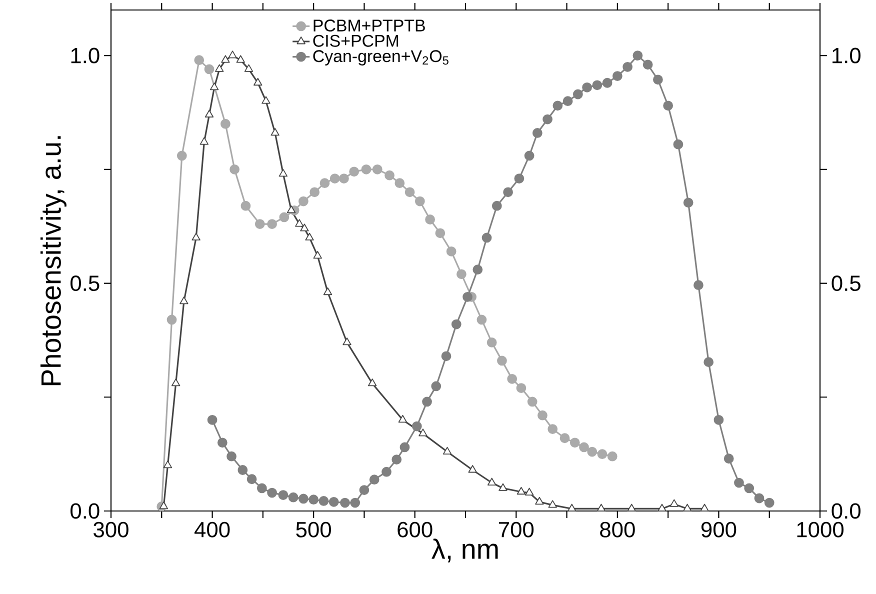 This screenshot has height=594, width=876. Describe the element at coordinates (85, 511) in the screenshot. I see `y-tick-label: 0.0` at that location.